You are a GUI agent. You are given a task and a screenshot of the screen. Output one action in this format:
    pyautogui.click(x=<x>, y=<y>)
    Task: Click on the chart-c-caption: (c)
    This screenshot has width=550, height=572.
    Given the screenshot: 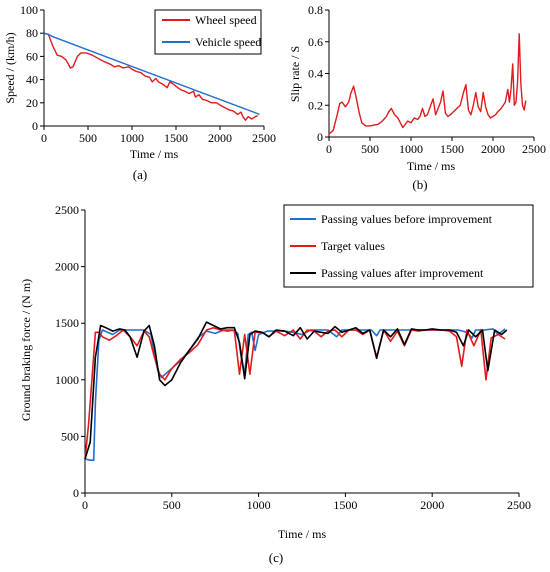 What is the action you would take?
    pyautogui.click(x=276, y=557)
    